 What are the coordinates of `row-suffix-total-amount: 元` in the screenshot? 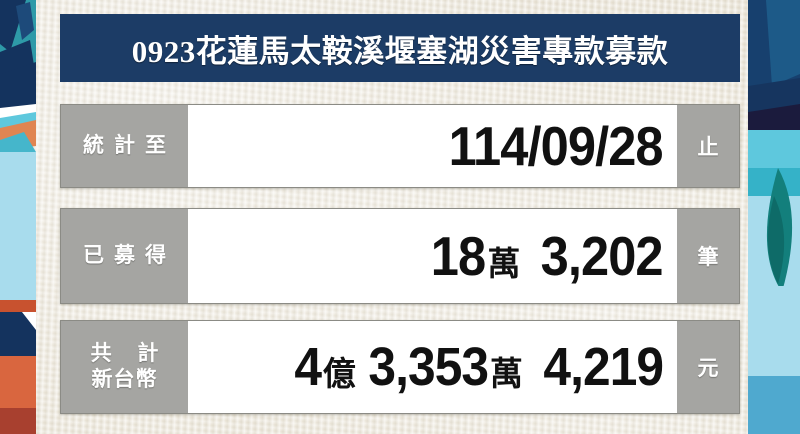 It's located at (708, 367).